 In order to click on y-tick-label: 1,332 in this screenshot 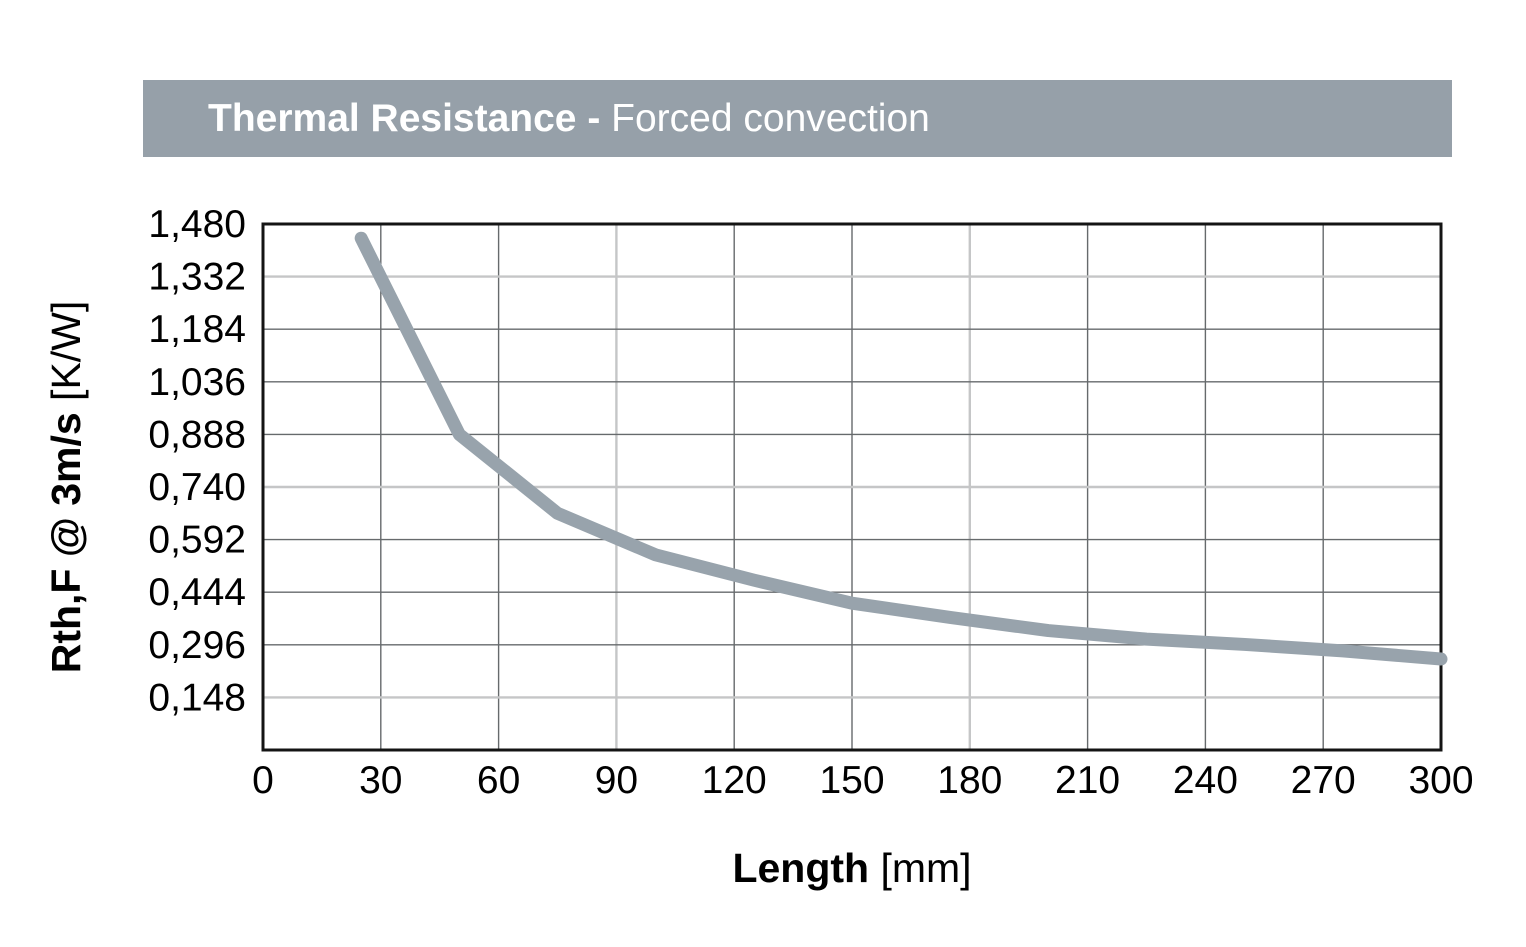, I will do `click(197, 277)`.